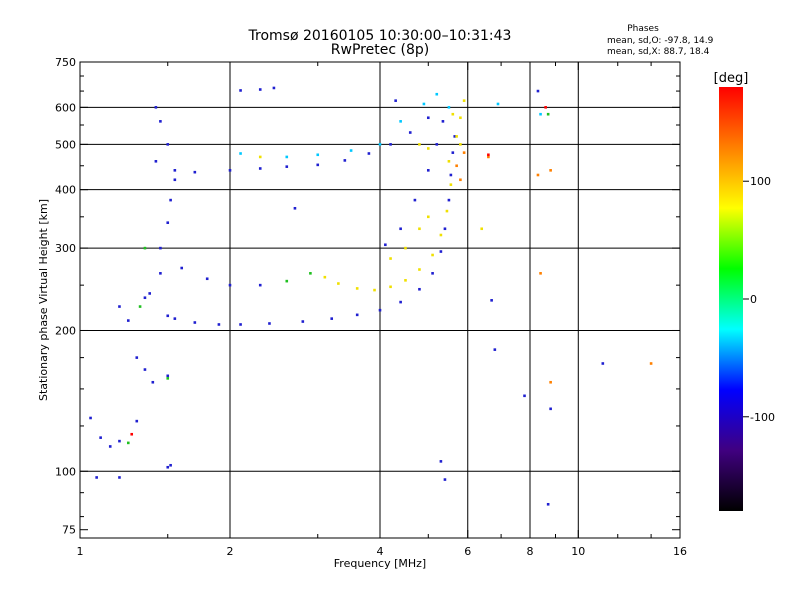 This screenshot has height=600, width=800. What do you see at coordinates (731, 78) in the screenshot?
I see `colorbar-label: [deg]` at bounding box center [731, 78].